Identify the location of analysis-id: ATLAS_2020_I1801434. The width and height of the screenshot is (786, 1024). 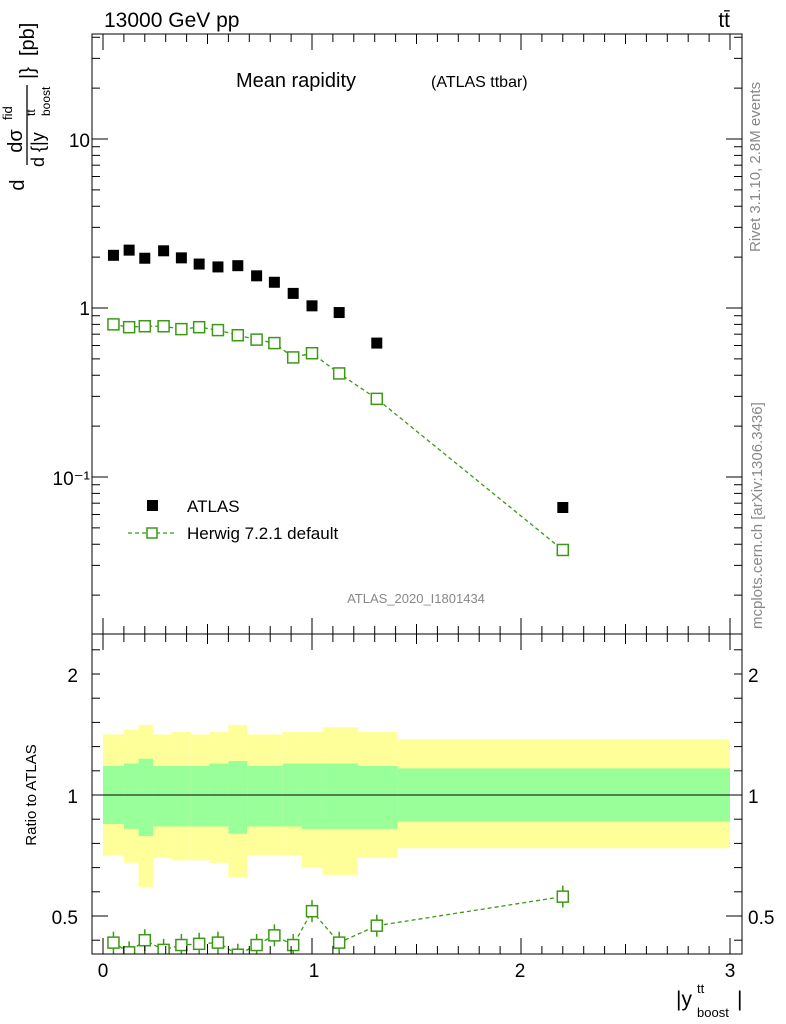
(416, 598).